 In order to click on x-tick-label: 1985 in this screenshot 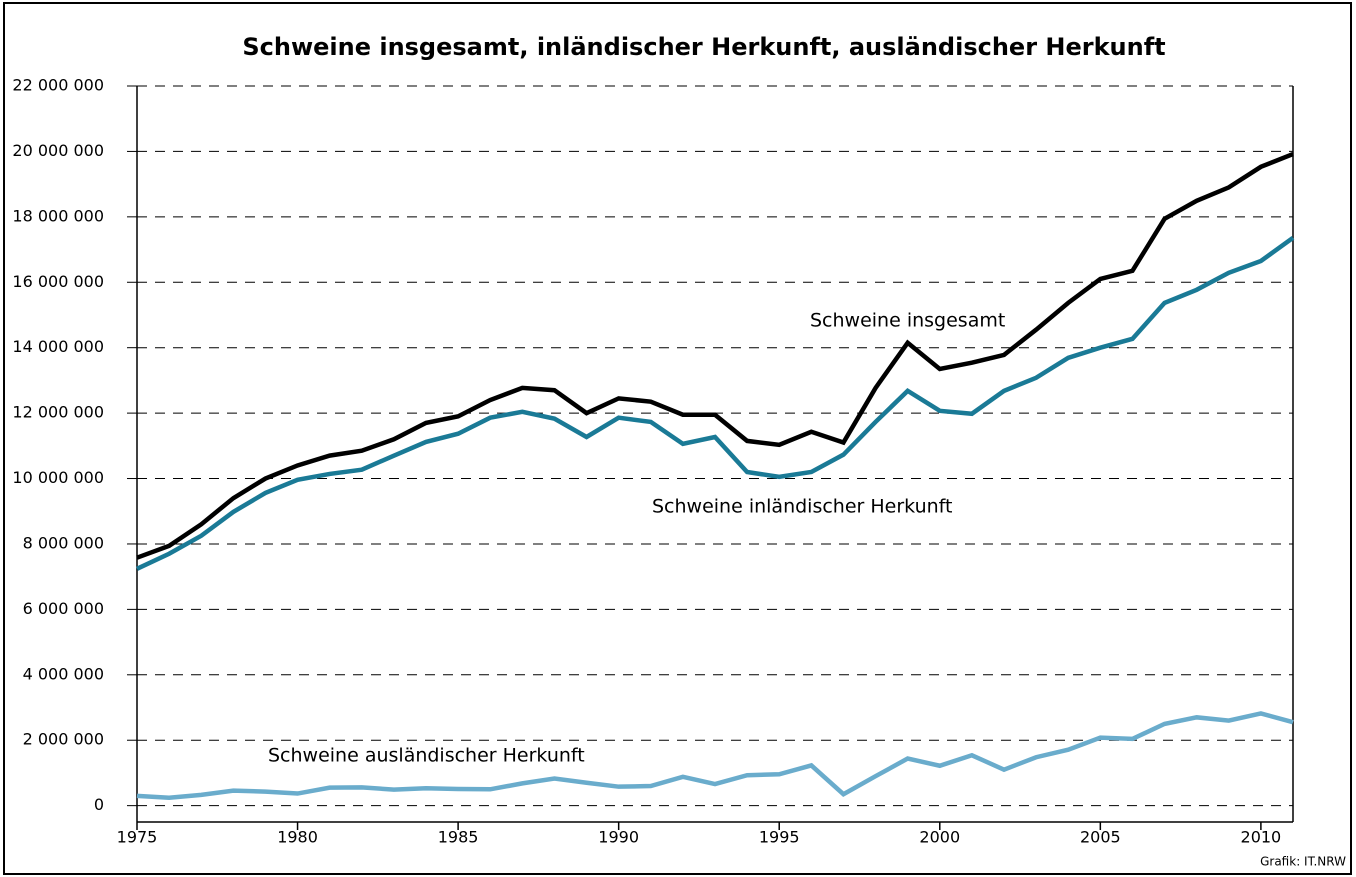, I will do `click(458, 837)`.